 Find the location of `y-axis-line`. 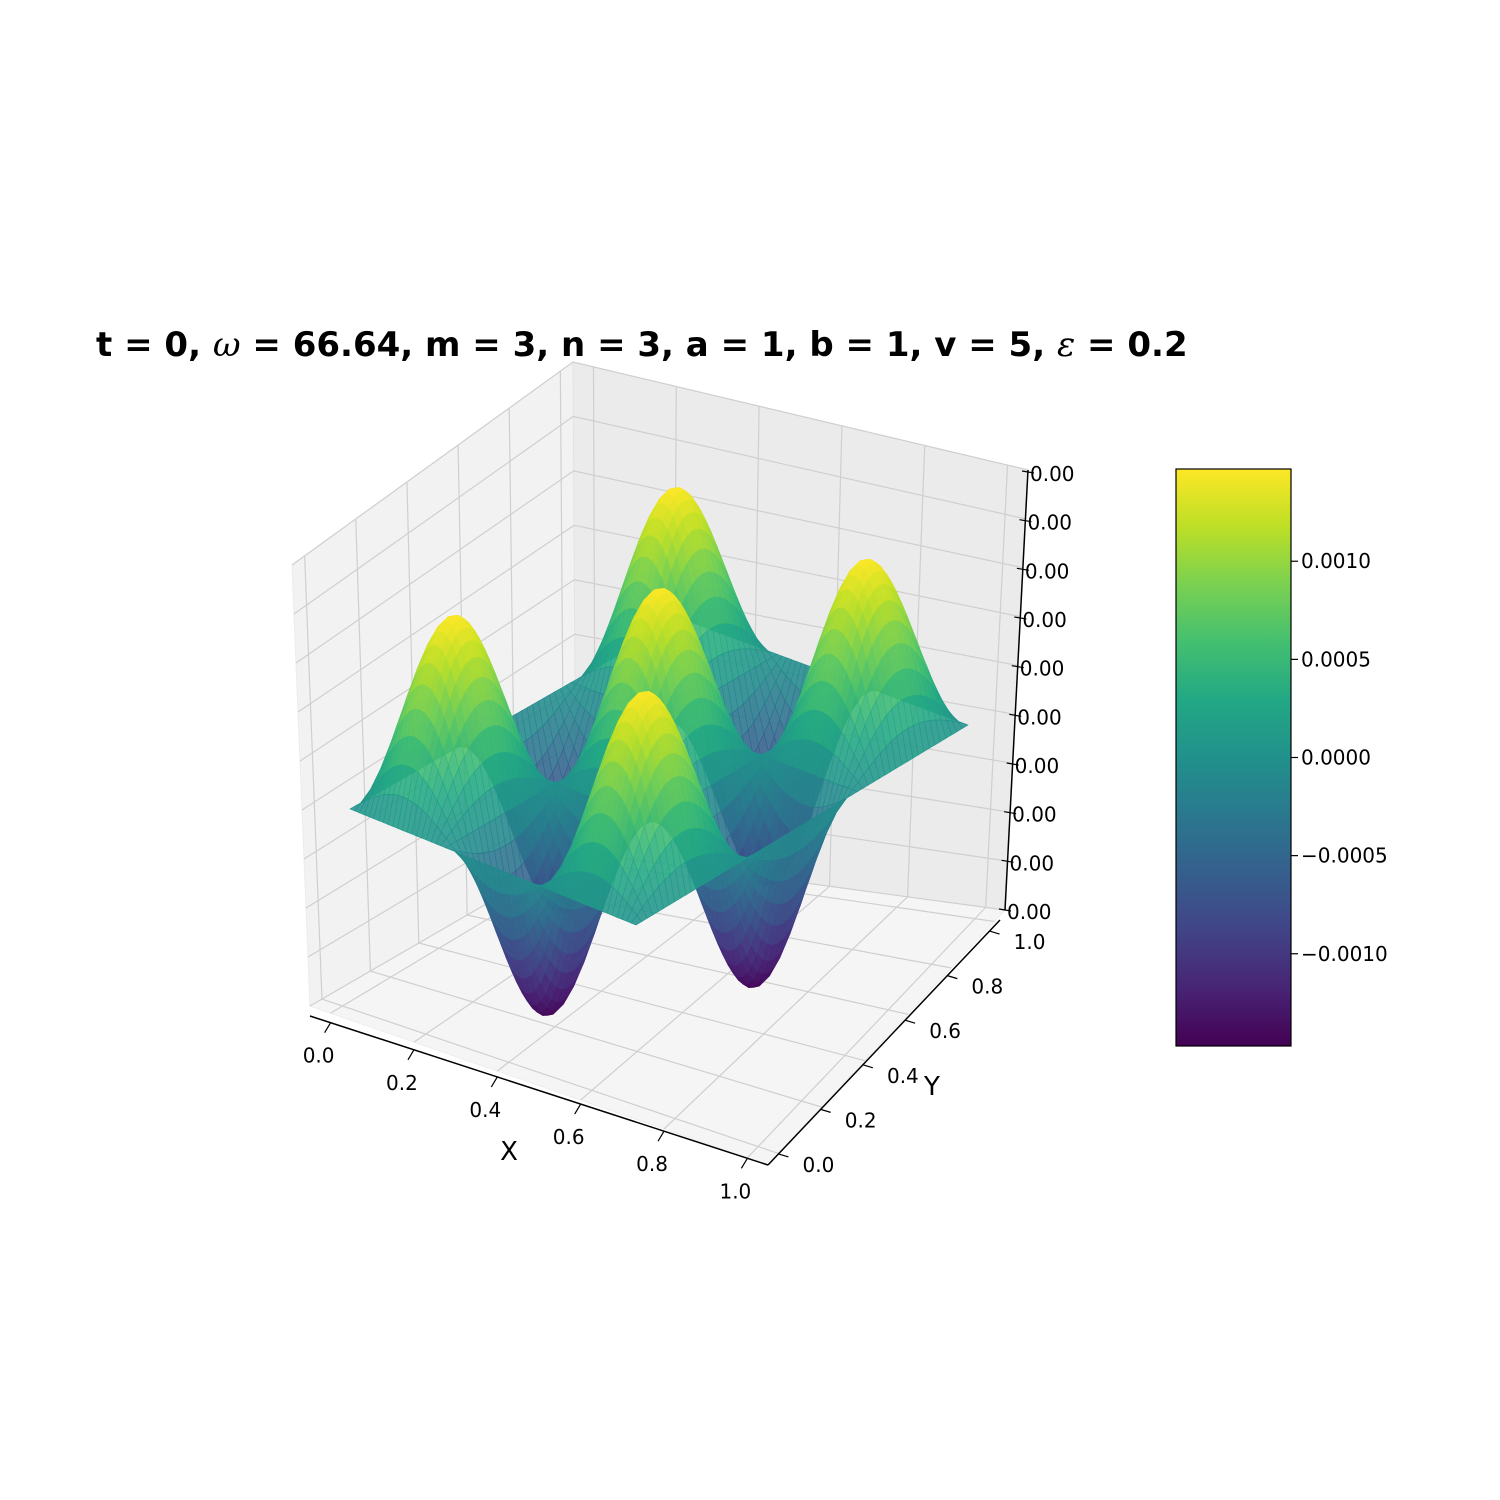

y-axis-line is located at coordinates (884, 1042).